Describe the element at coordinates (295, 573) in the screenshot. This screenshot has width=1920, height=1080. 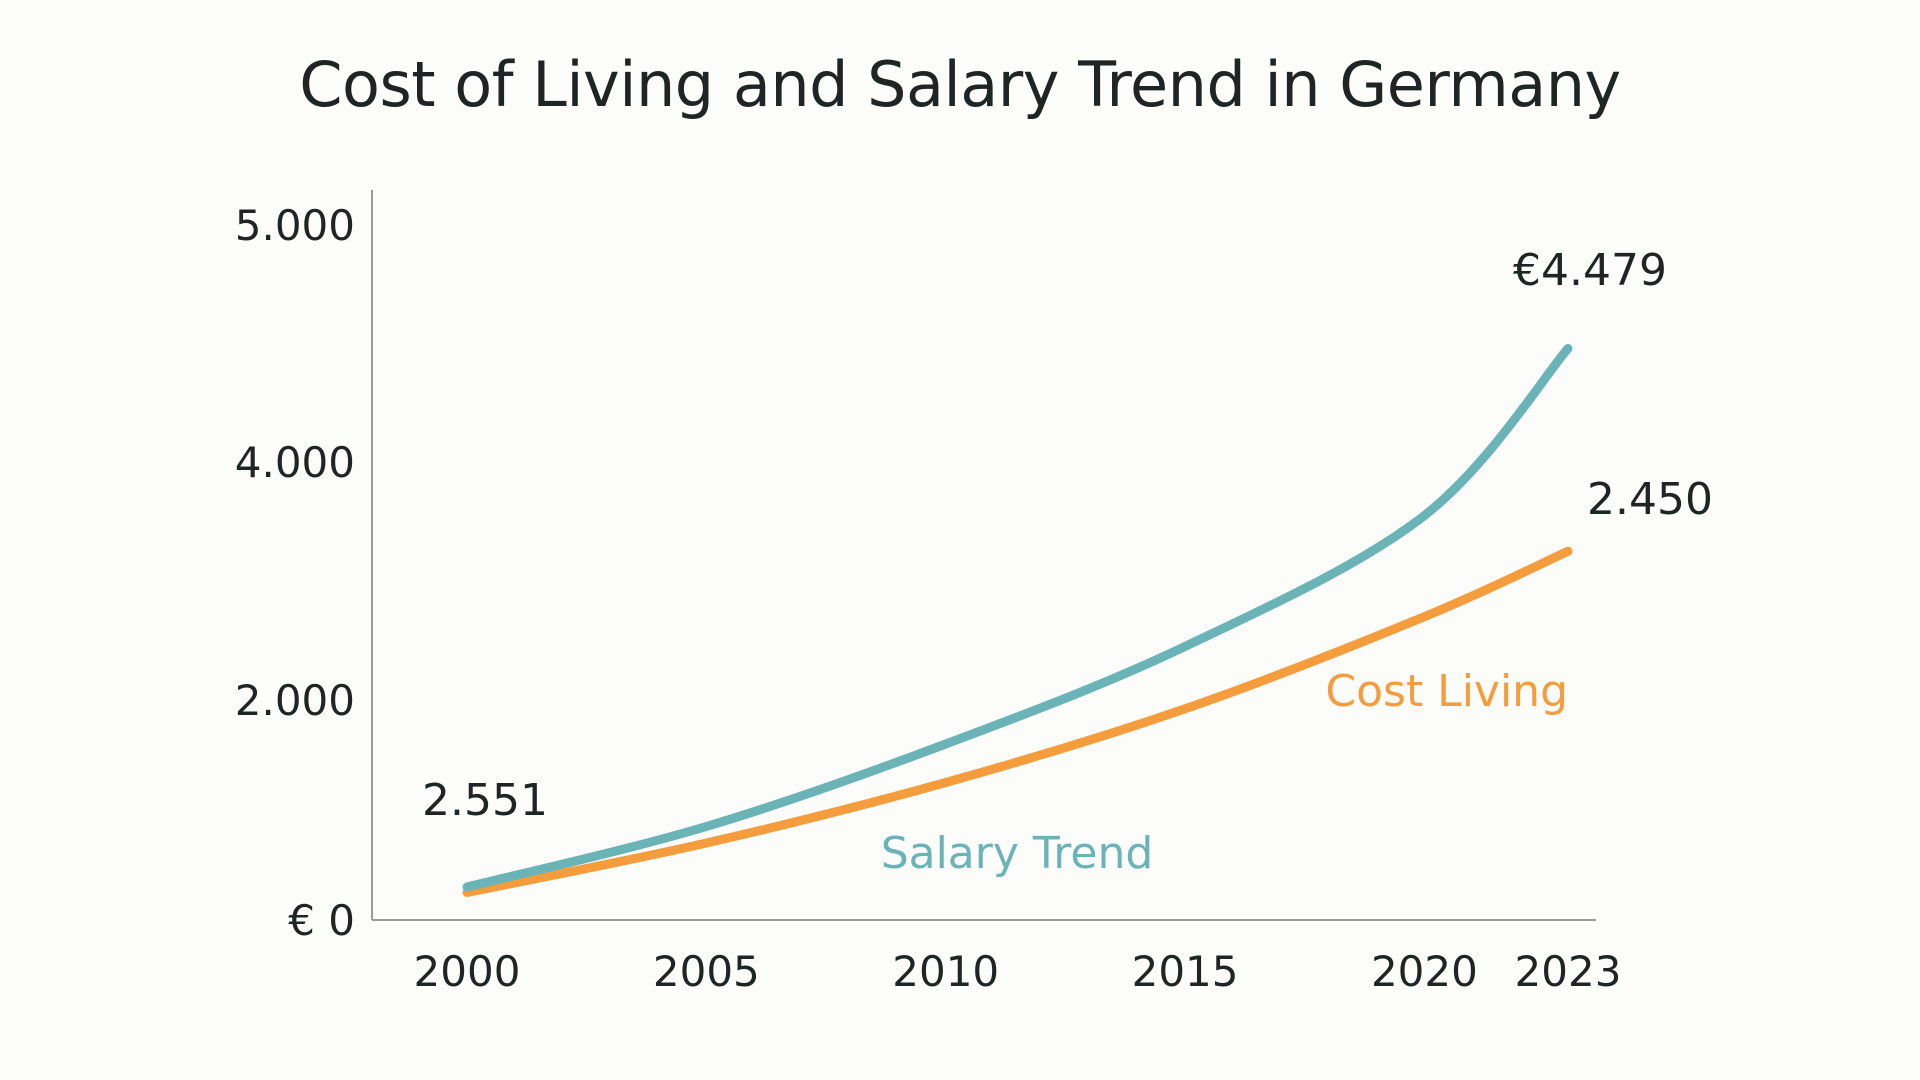
I see `y-axis-ticks: € 0 2.000 4.000 5.000` at that location.